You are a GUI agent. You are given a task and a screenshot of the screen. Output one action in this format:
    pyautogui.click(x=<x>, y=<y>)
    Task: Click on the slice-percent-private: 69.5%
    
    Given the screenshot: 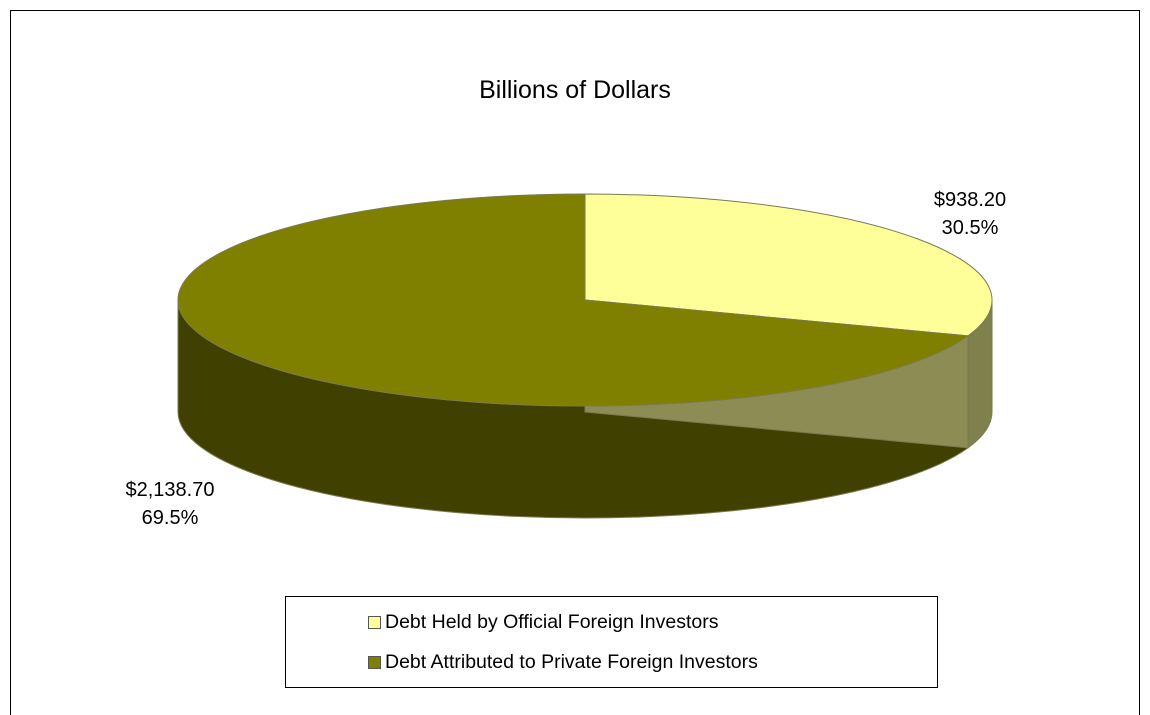 What is the action you would take?
    pyautogui.click(x=170, y=518)
    